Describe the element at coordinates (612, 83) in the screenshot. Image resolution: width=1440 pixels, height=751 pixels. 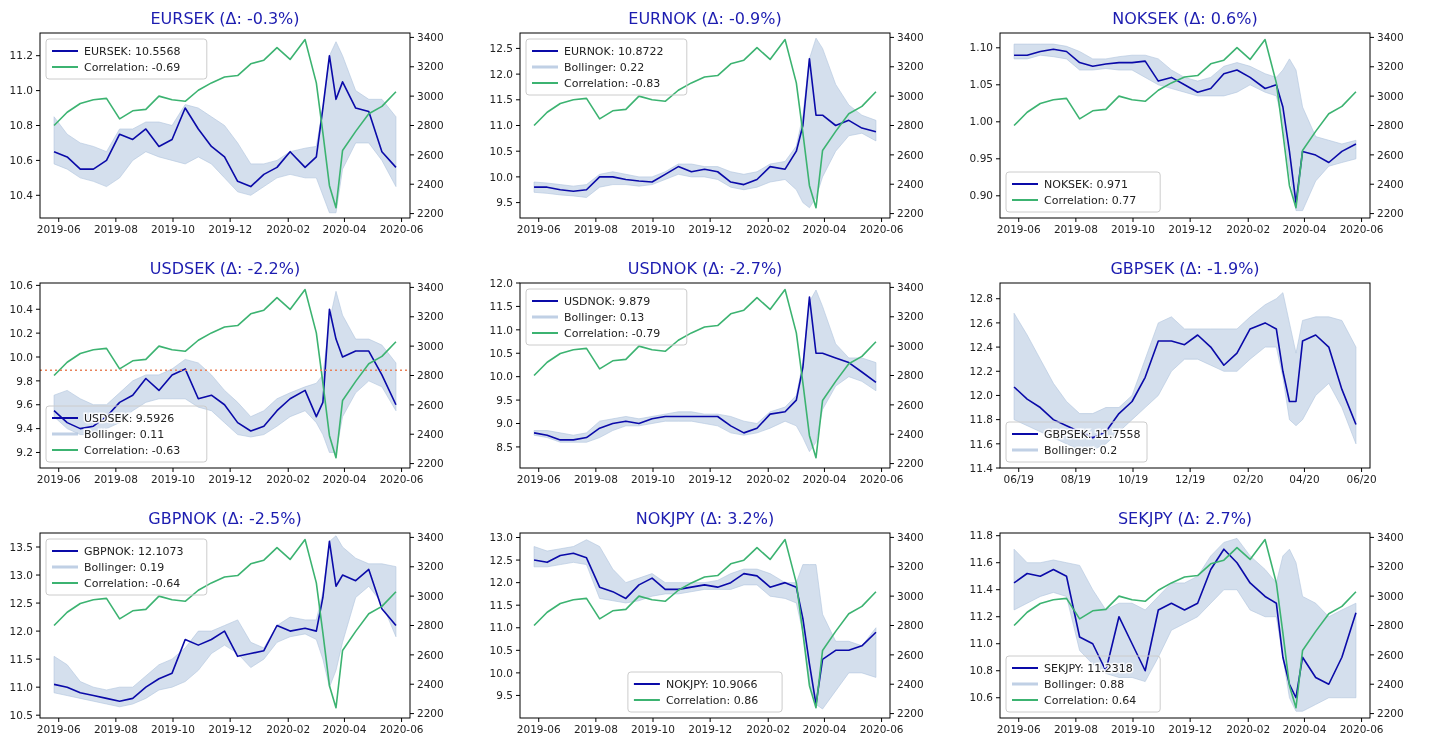
I see `legend-label: Correlation: -0.83` at that location.